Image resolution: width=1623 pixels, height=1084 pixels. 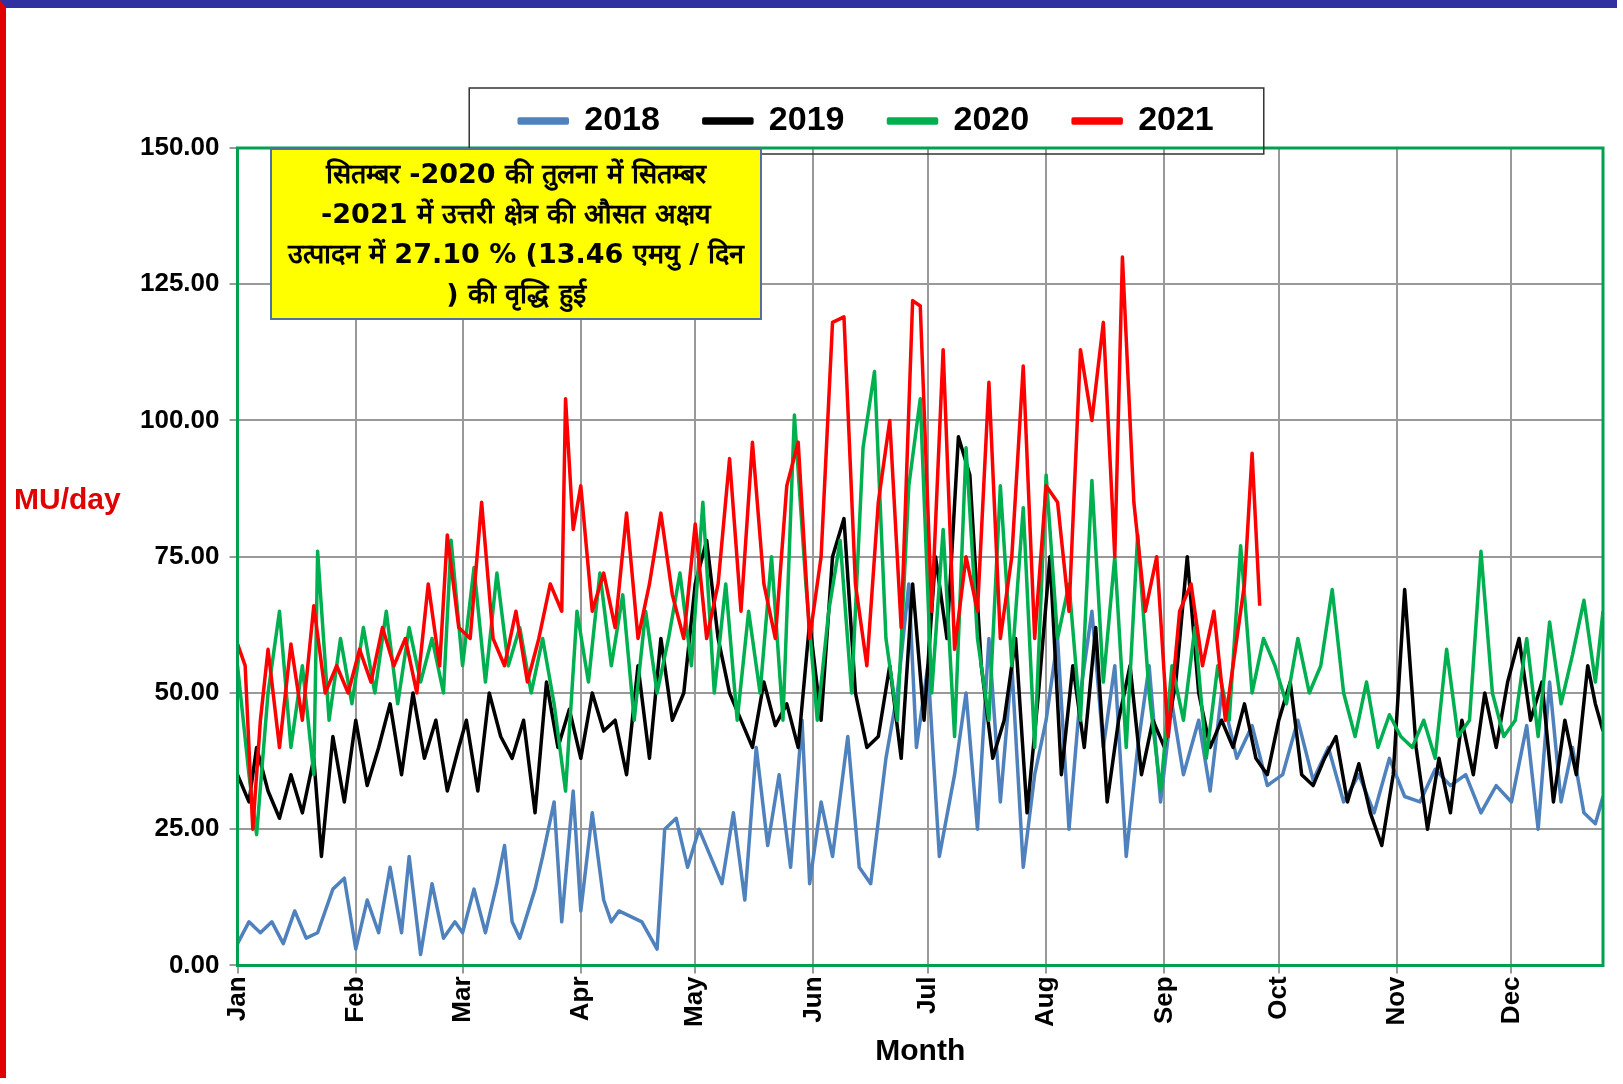 What do you see at coordinates (926, 995) in the screenshot?
I see `x-tick-label: Jul` at bounding box center [926, 995].